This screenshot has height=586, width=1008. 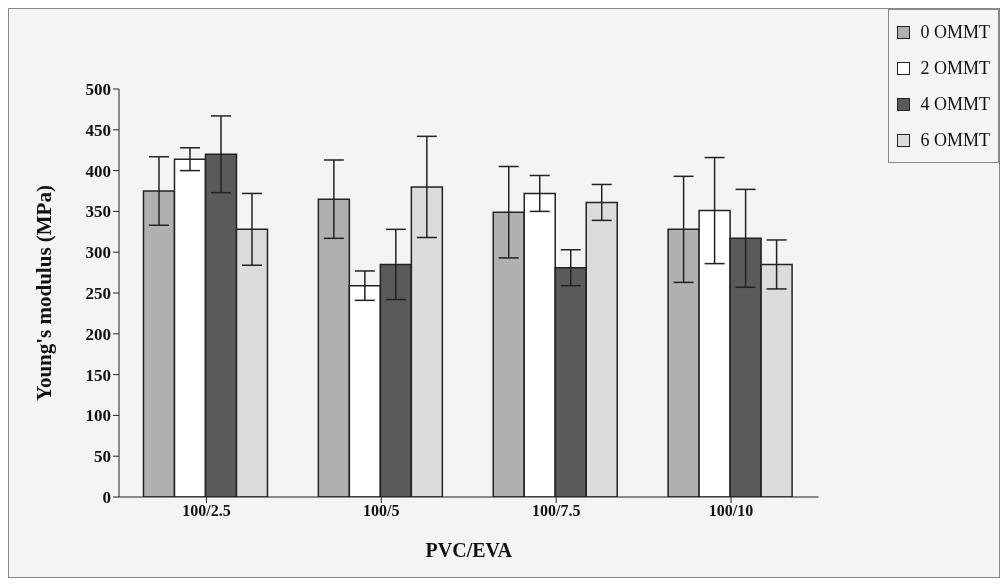 What do you see at coordinates (98, 416) in the screenshot?
I see `y-tick-label: 100` at bounding box center [98, 416].